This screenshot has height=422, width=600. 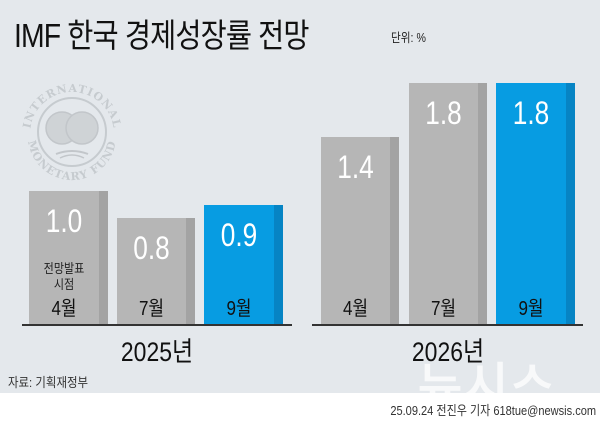 What do you see at coordinates (71, 132) in the screenshot?
I see `imf-seal-icon: INTERNATIONAL MONETARY FUND` at bounding box center [71, 132].